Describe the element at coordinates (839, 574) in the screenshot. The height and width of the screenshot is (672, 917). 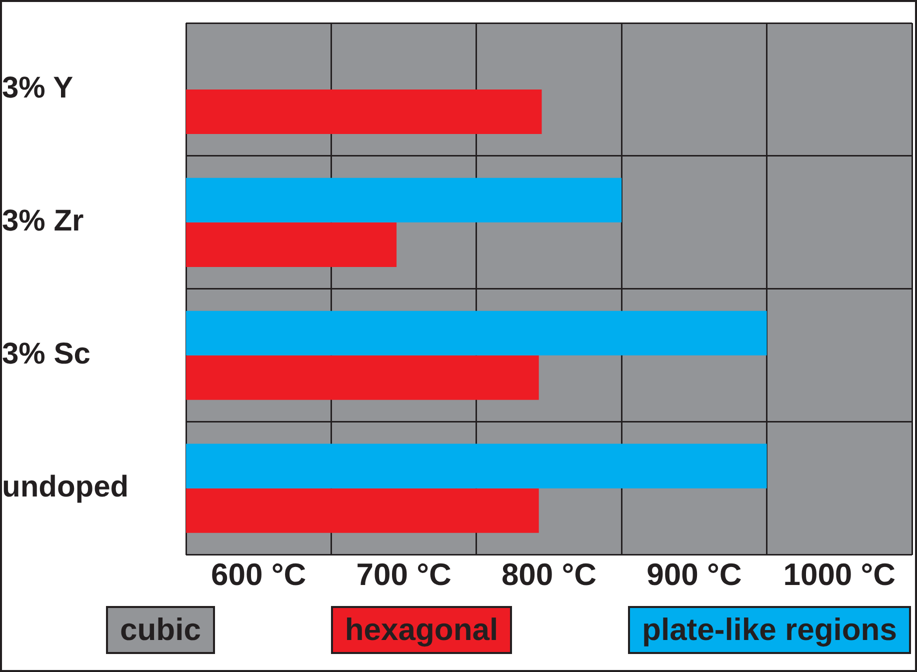
I see `x-tick-label: 1000 °C` at that location.